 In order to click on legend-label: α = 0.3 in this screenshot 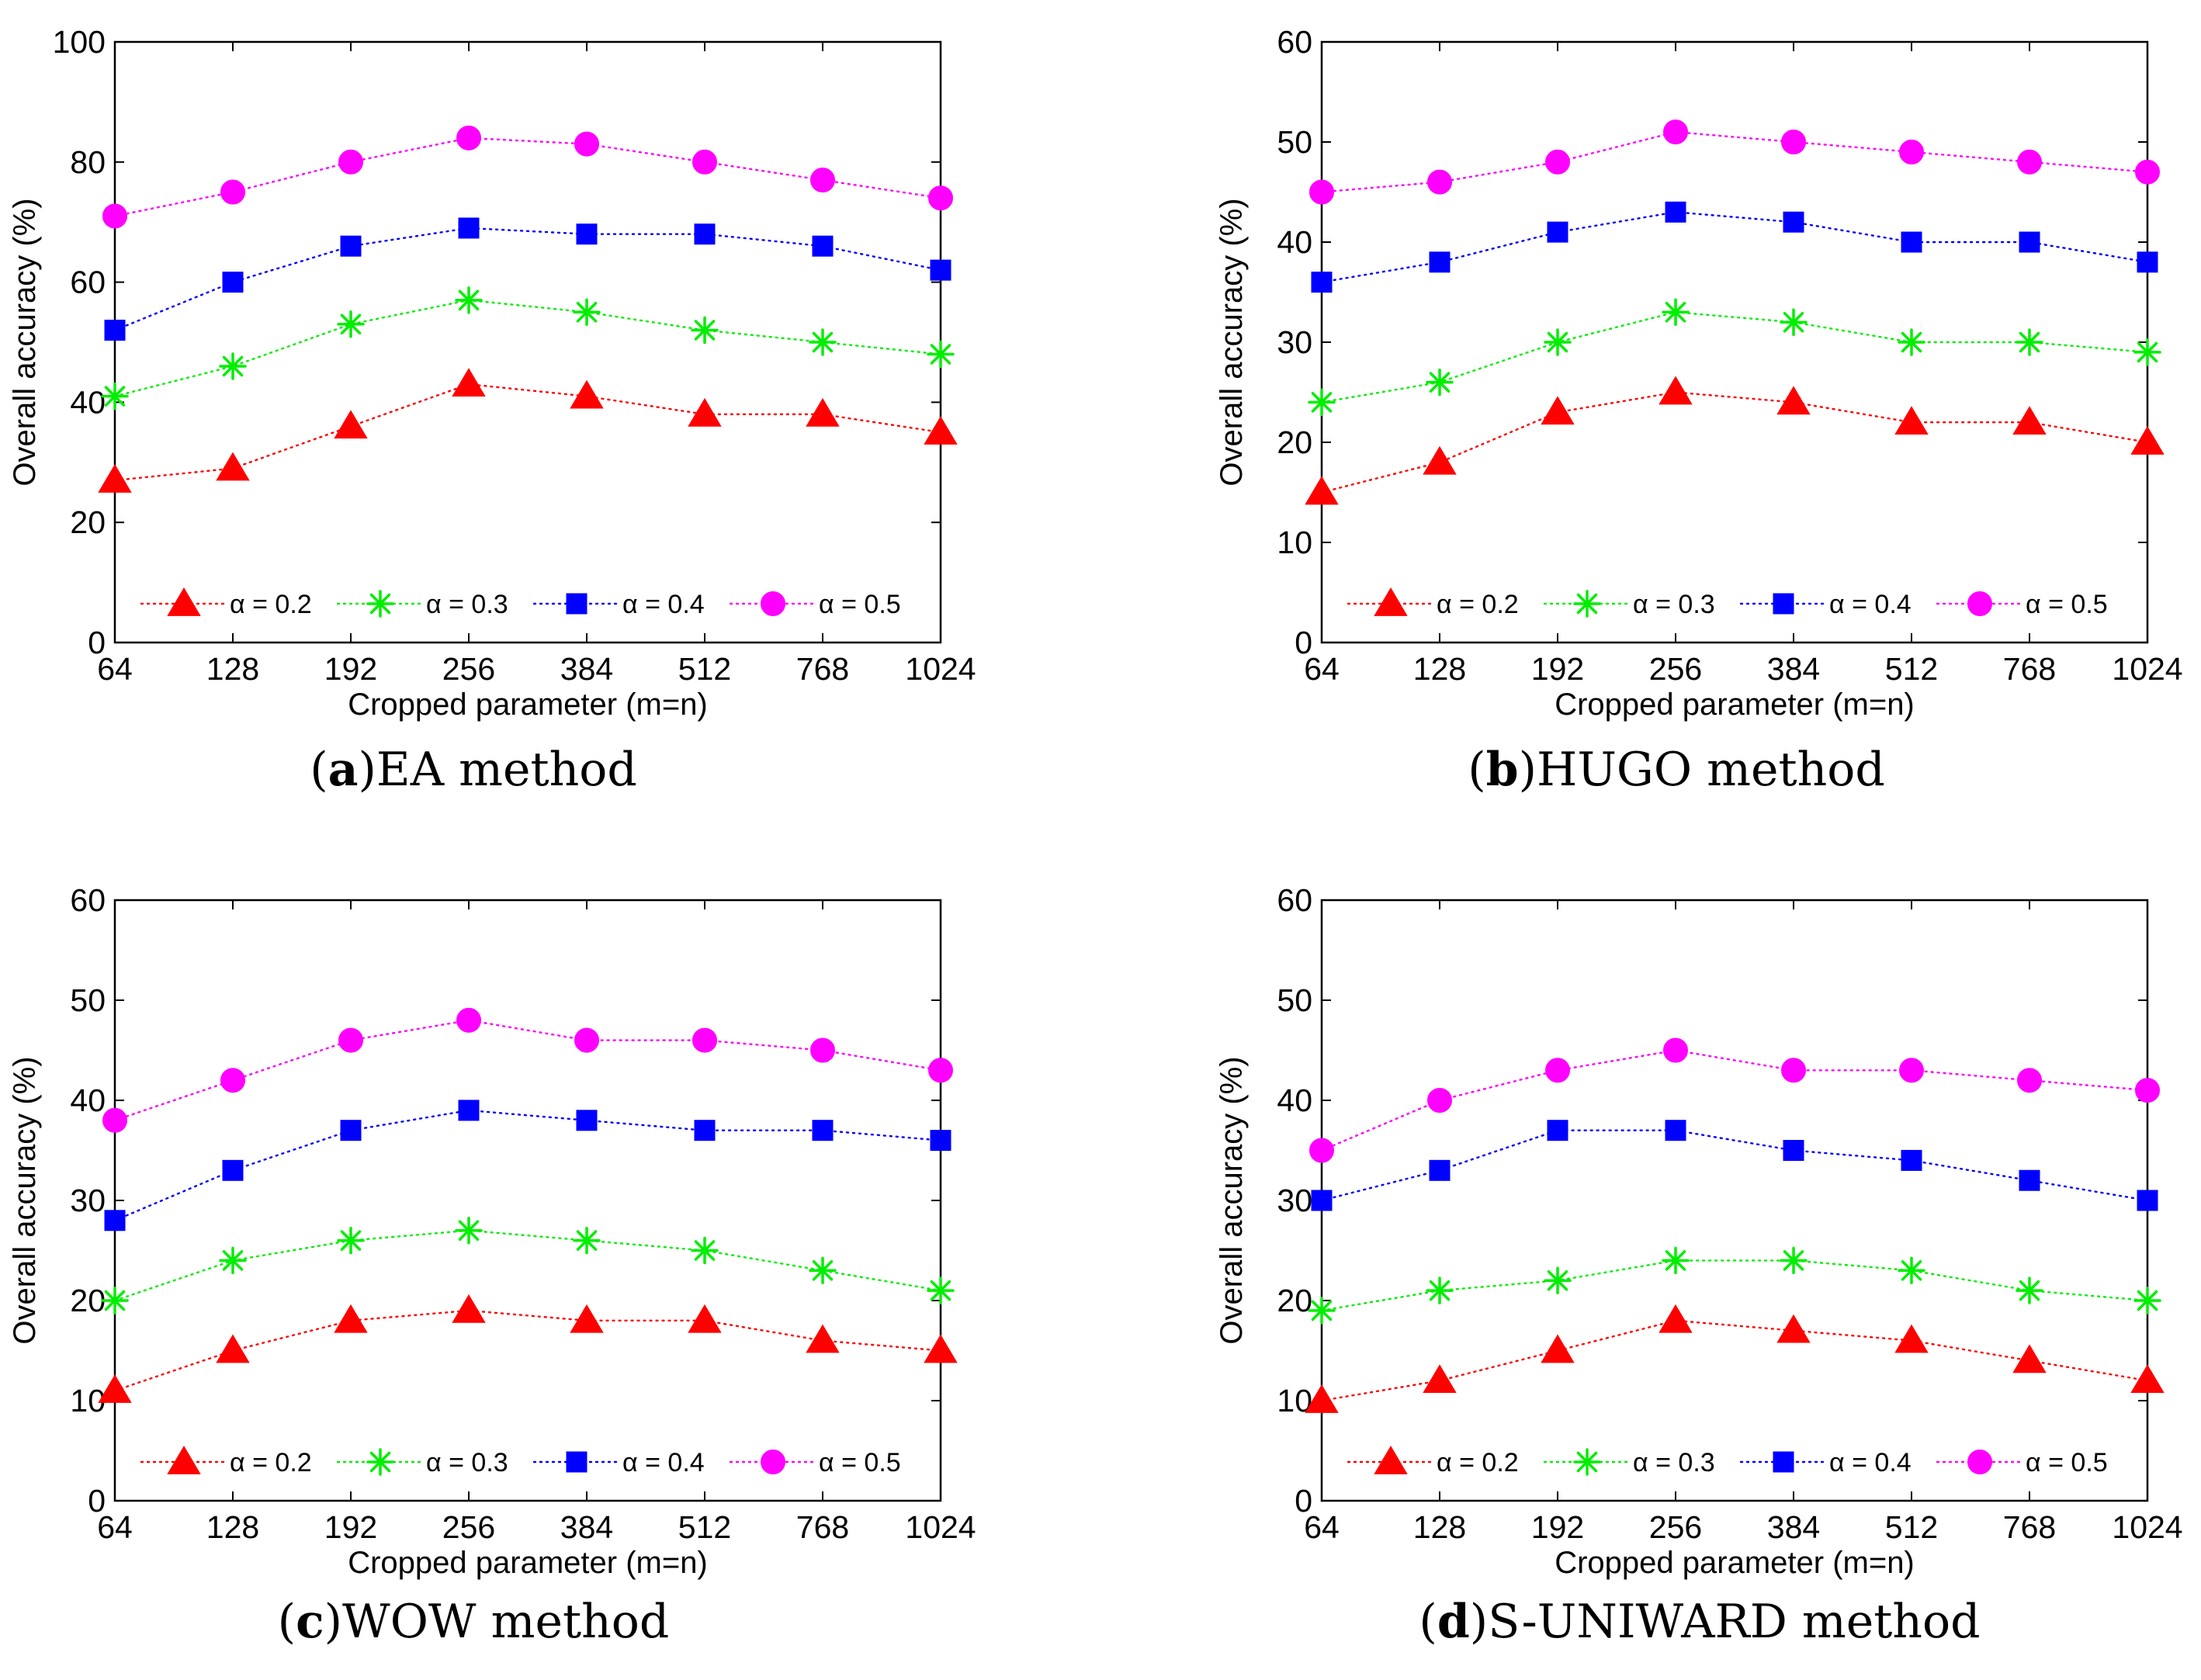, I will do `click(467, 1463)`.